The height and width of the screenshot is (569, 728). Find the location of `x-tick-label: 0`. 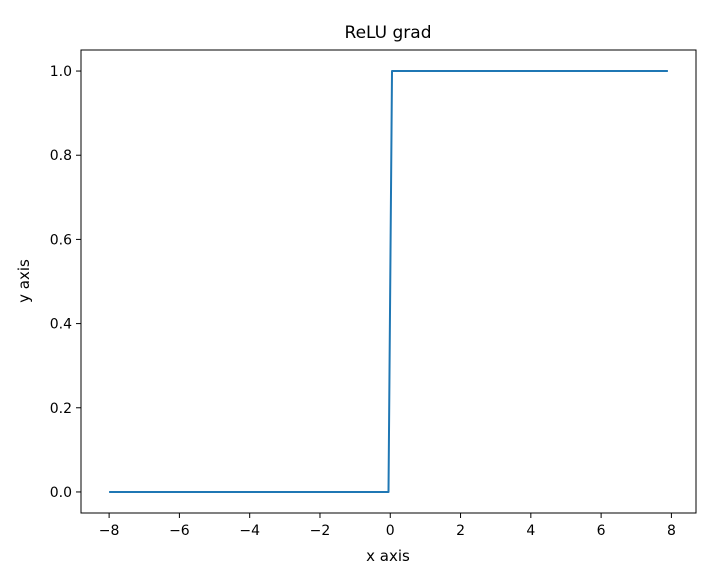

x-tick-label: 0 is located at coordinates (390, 531).